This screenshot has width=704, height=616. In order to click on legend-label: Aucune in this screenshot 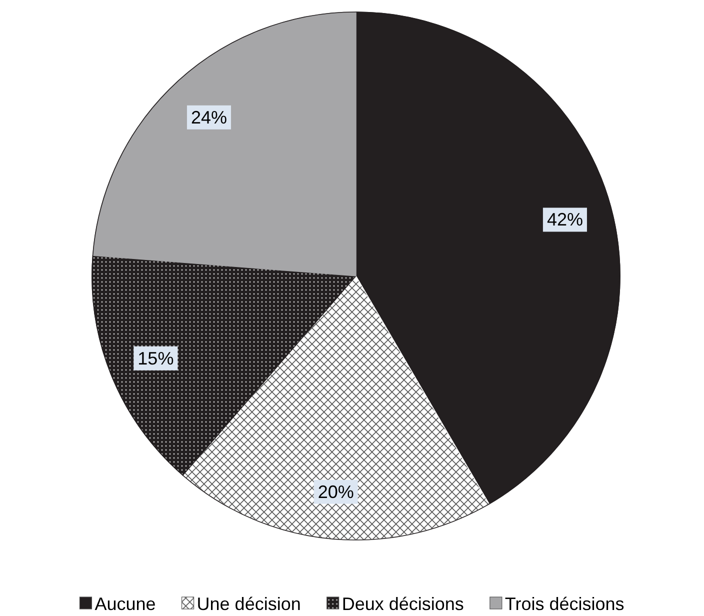, I will do `click(125, 604)`.